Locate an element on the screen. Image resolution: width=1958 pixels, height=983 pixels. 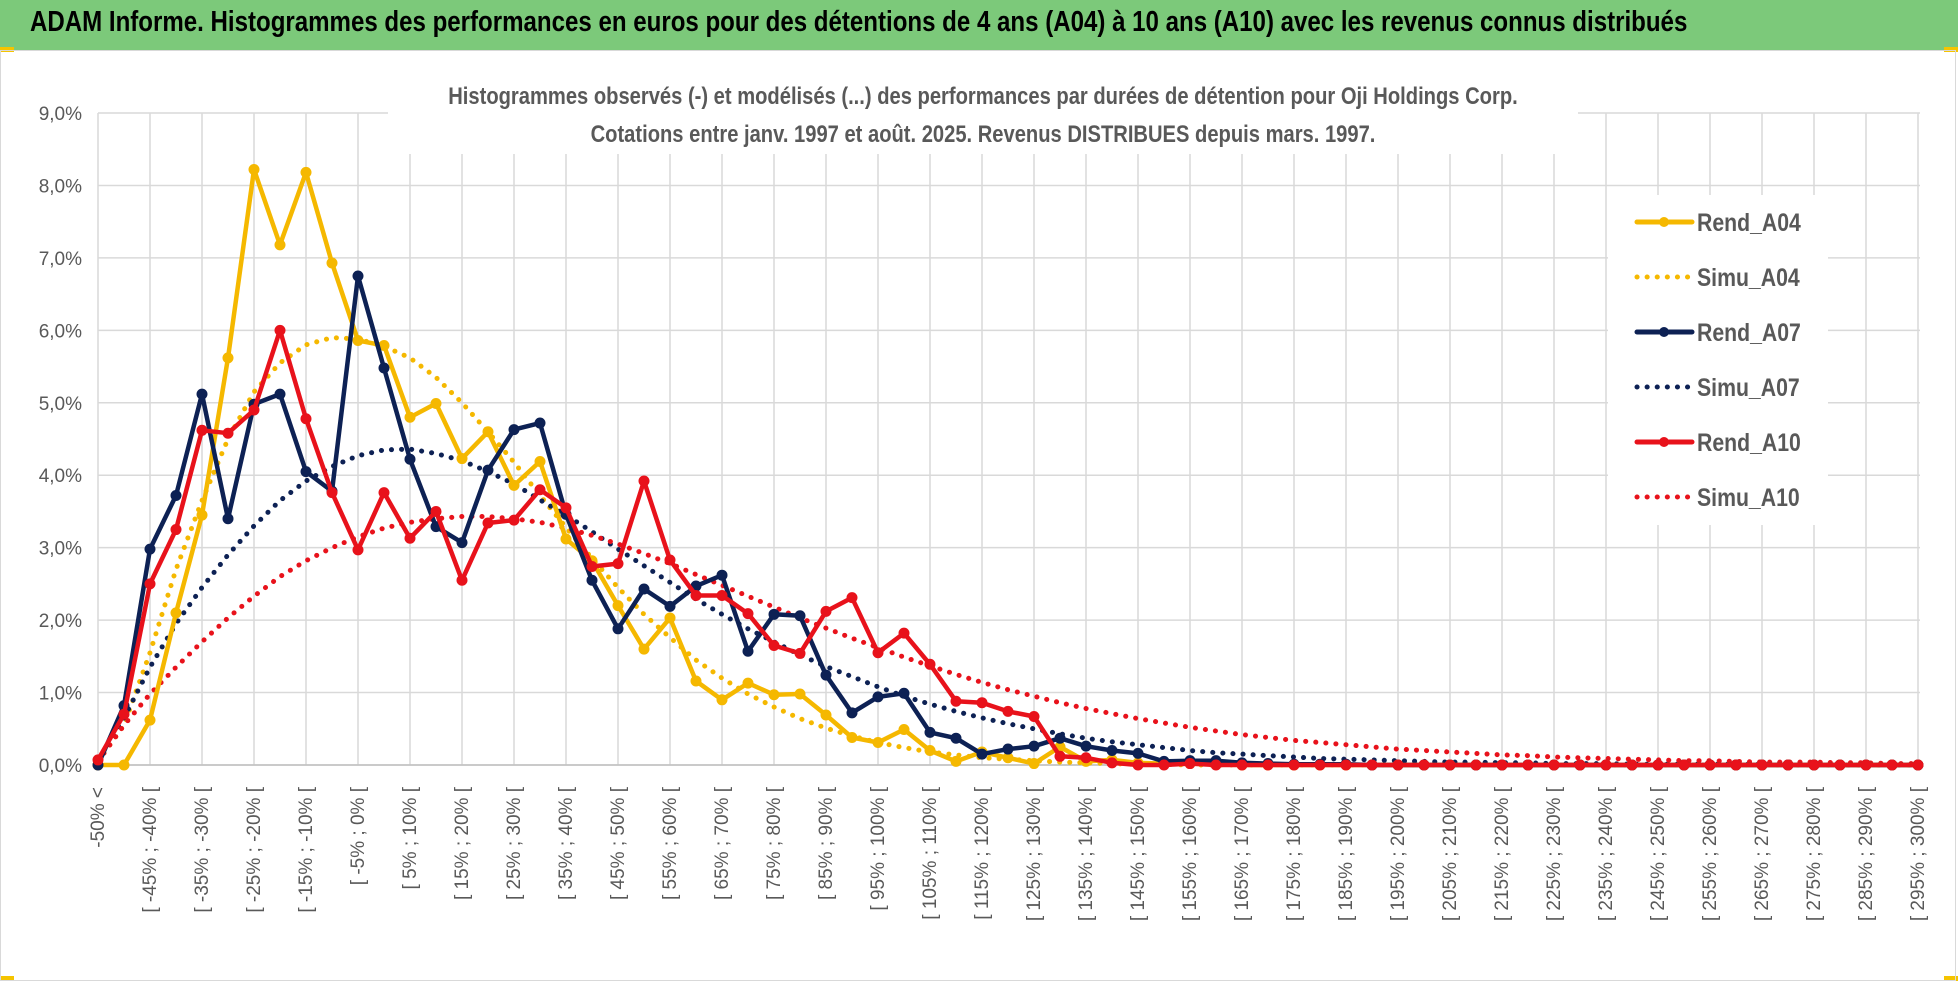
y-tick-label: 8,0% is located at coordinates (60, 186).